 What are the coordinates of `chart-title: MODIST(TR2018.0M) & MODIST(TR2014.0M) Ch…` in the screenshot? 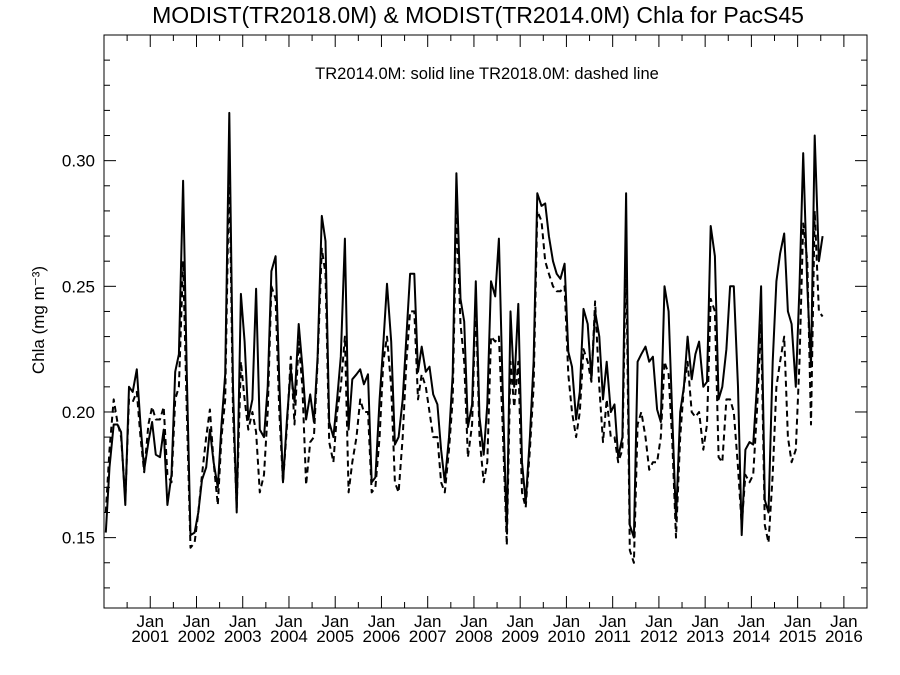 It's located at (478, 15).